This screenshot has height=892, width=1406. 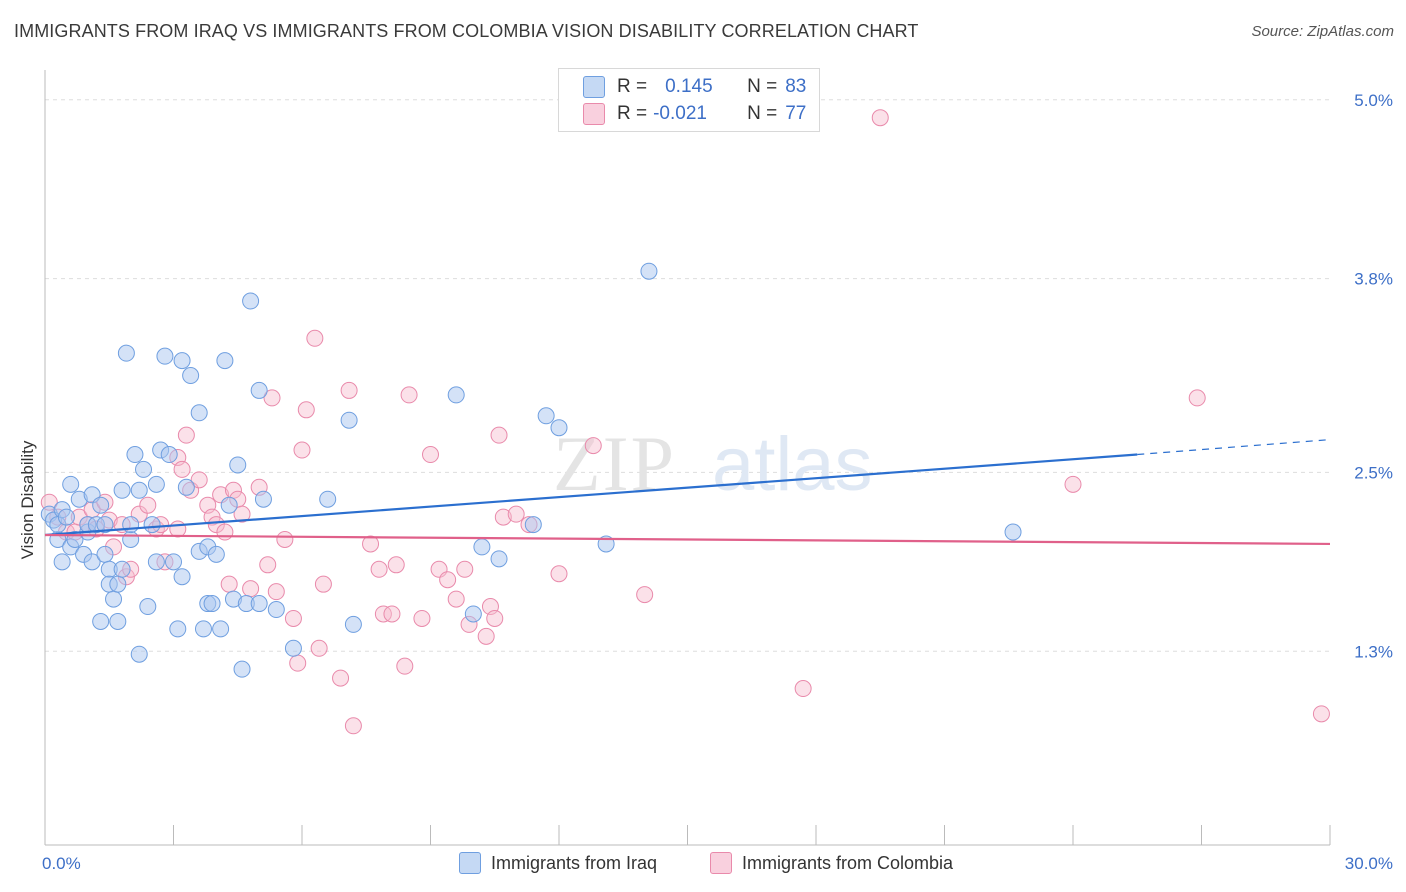 What do you see at coordinates (594, 114) in the screenshot?
I see `colombia-swatch` at bounding box center [594, 114].